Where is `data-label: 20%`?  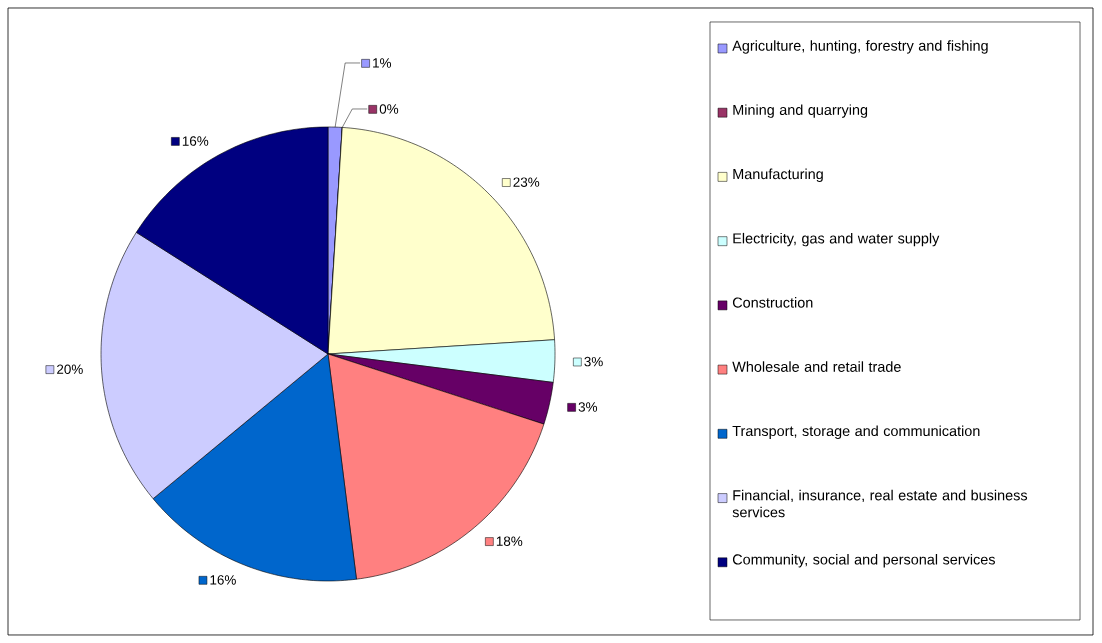 data-label: 20% is located at coordinates (70, 369).